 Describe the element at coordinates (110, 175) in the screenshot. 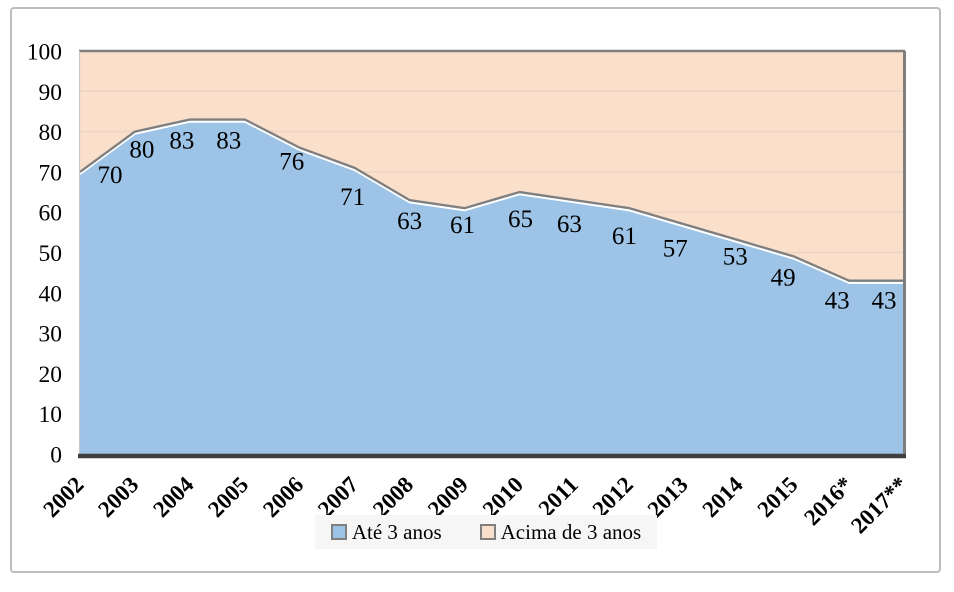

I see `data-label: 70` at that location.